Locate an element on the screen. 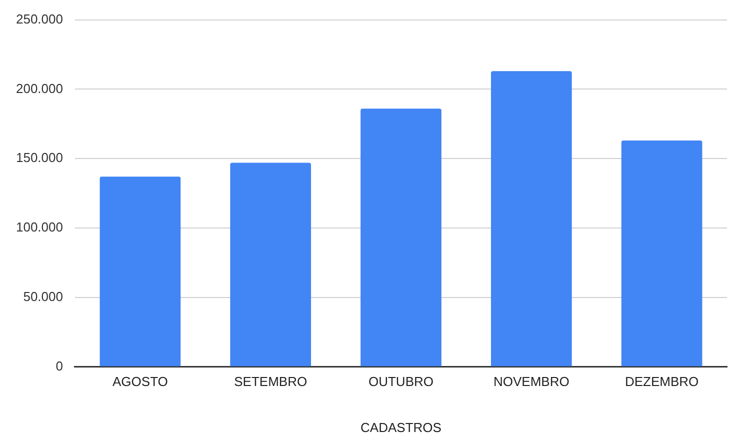 The height and width of the screenshot is (442, 729). x-tick-label: SETEMBRO is located at coordinates (271, 382).